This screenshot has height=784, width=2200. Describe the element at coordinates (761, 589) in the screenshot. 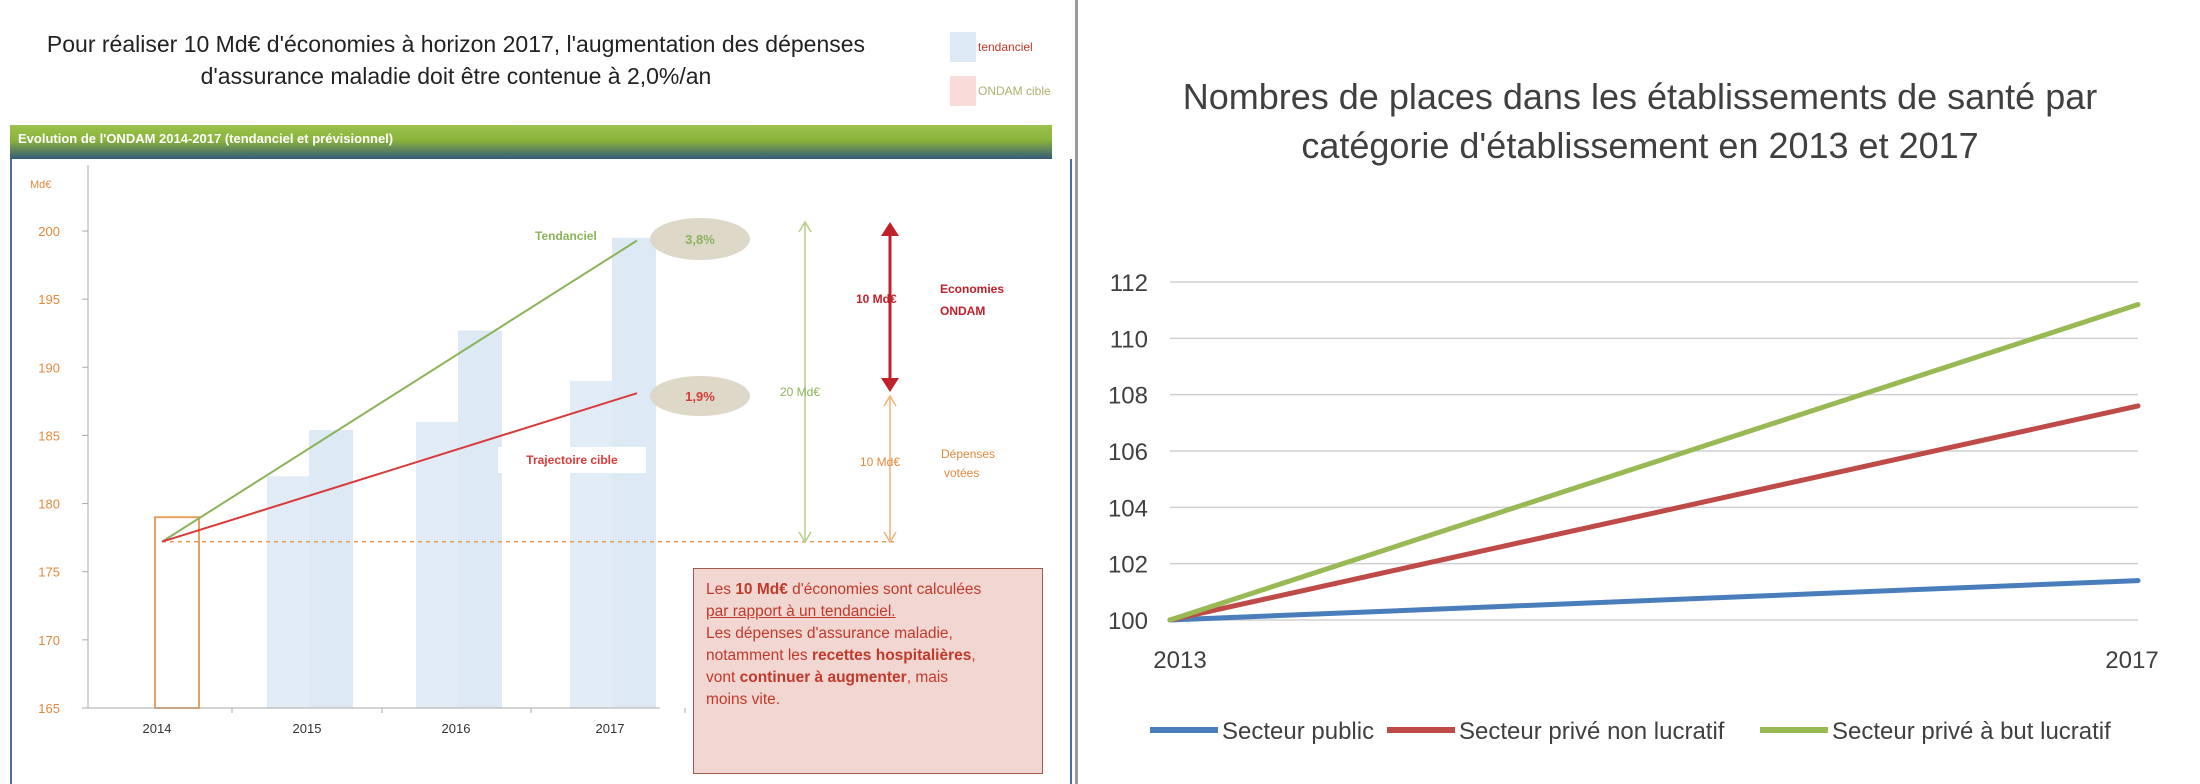

I see `note-bold-amount: 10 Md€` at that location.